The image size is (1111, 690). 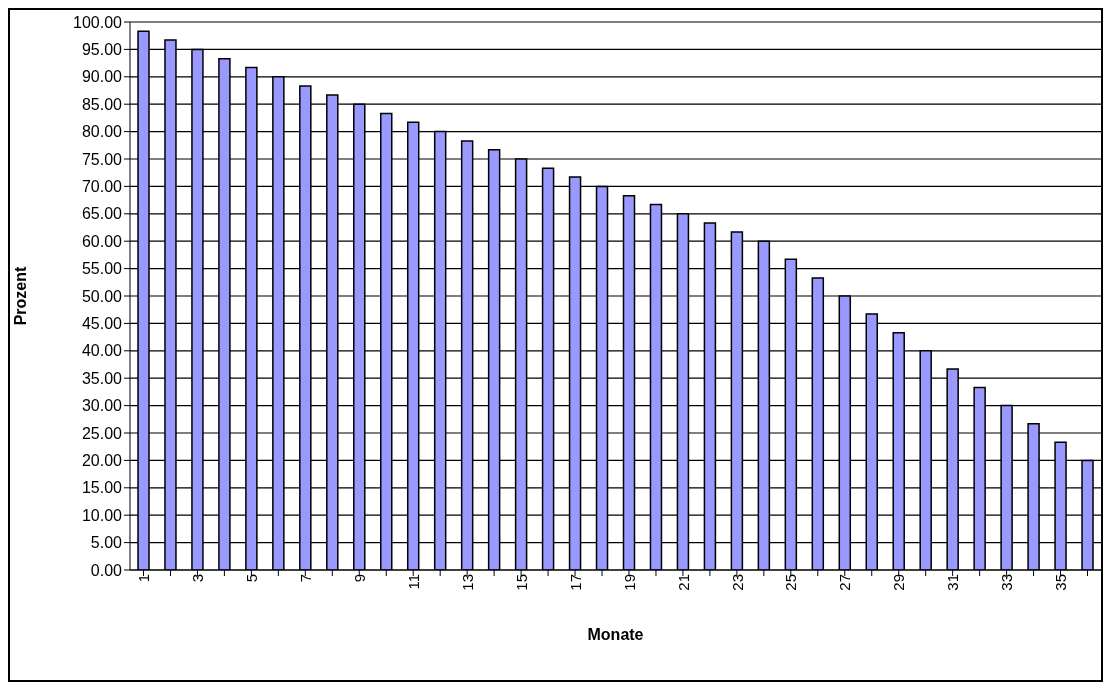 I want to click on y-tick-label: 5.00, so click(x=106, y=543).